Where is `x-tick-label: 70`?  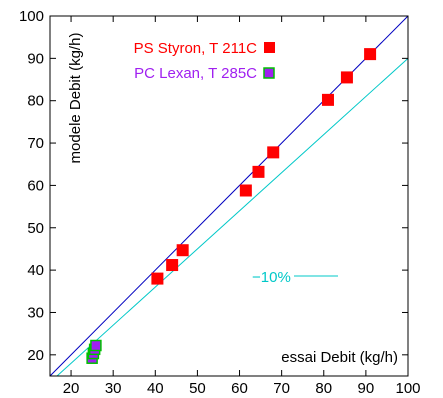
x-tick-label: 70 is located at coordinates (281, 388).